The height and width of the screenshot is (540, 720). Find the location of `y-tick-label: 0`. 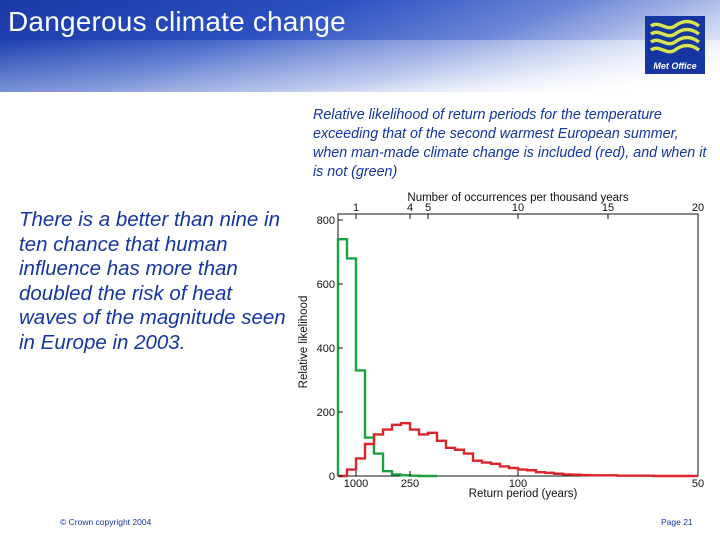

y-tick-label: 0 is located at coordinates (332, 477).